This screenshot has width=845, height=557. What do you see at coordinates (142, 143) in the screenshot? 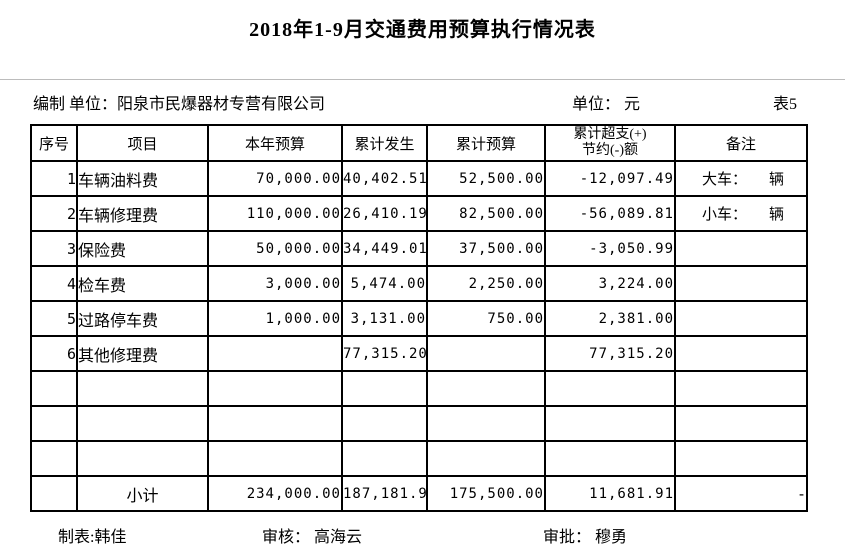
I see `col-header-item: 项目` at bounding box center [142, 143].